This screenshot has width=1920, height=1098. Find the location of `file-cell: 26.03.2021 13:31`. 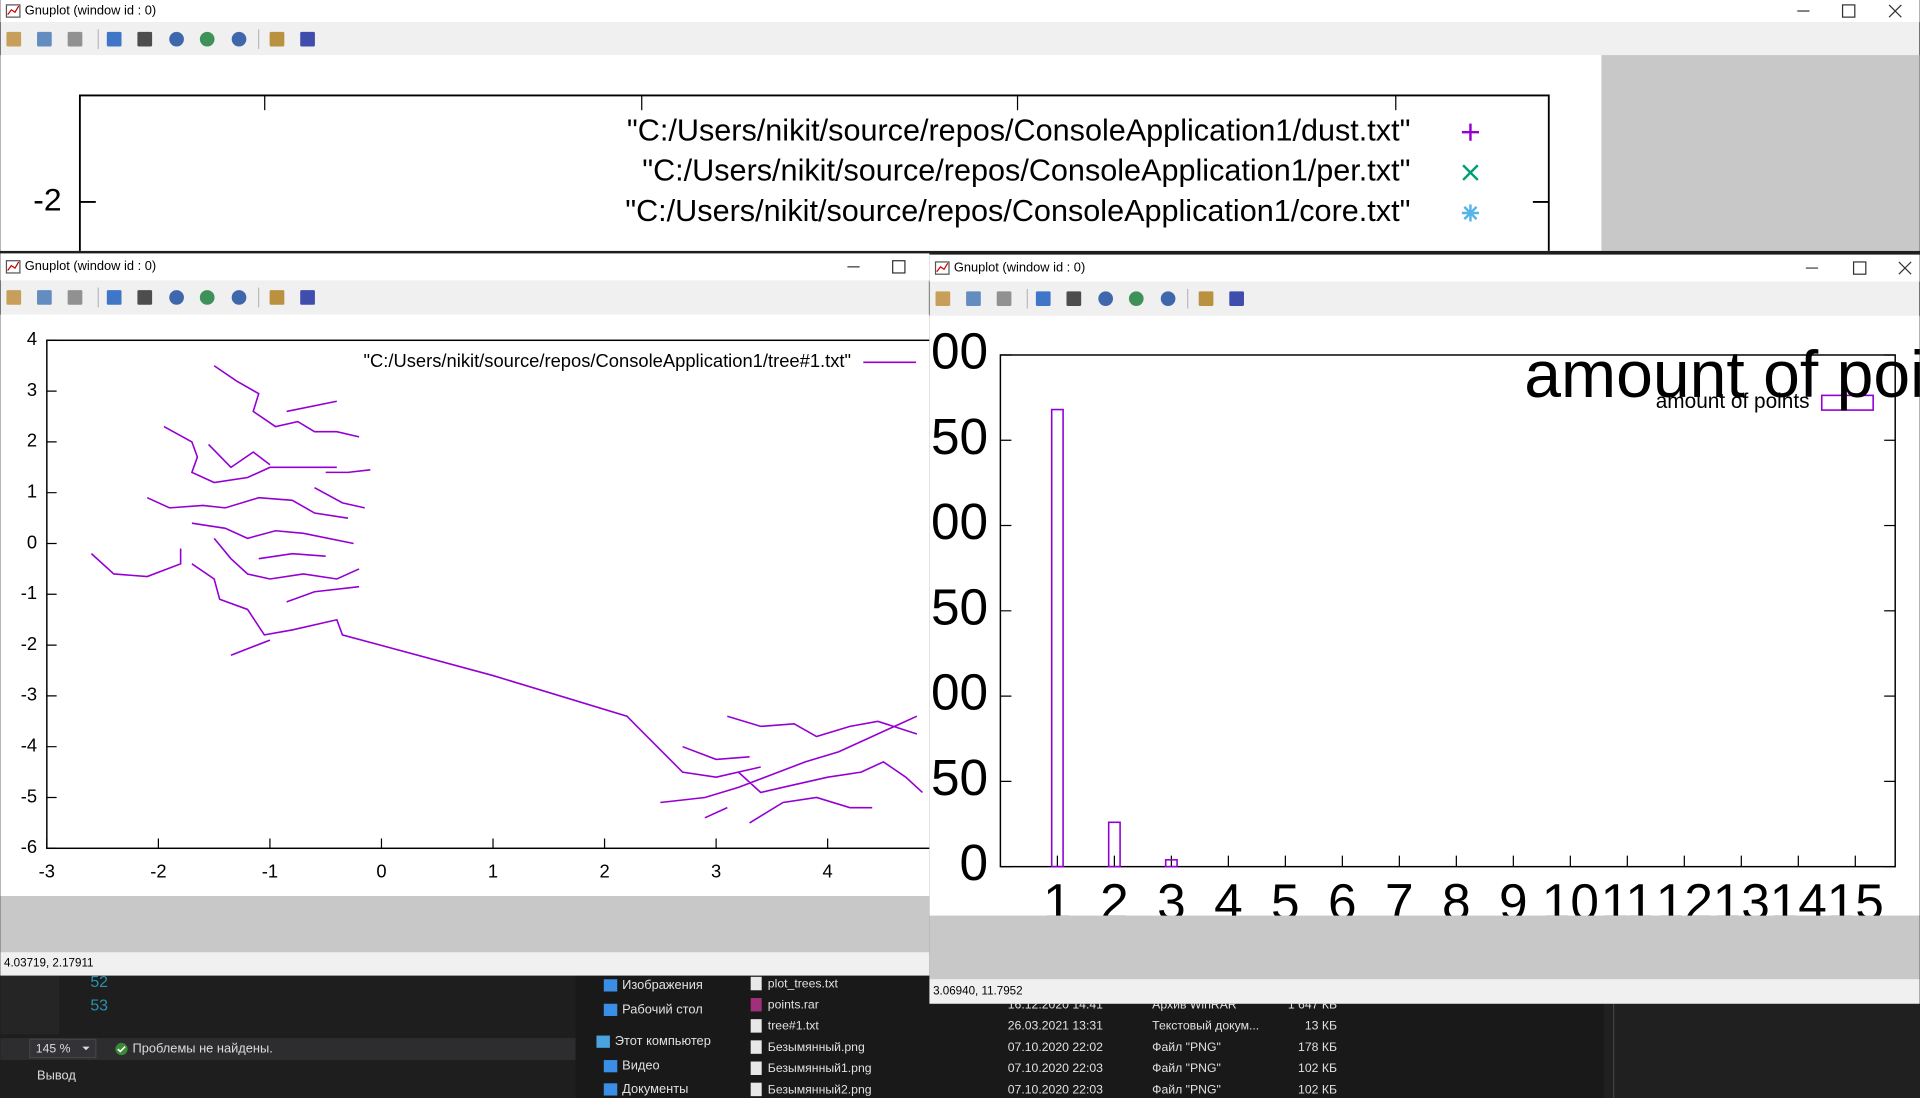

file-cell: 26.03.2021 13:31 is located at coordinates (1055, 1026).